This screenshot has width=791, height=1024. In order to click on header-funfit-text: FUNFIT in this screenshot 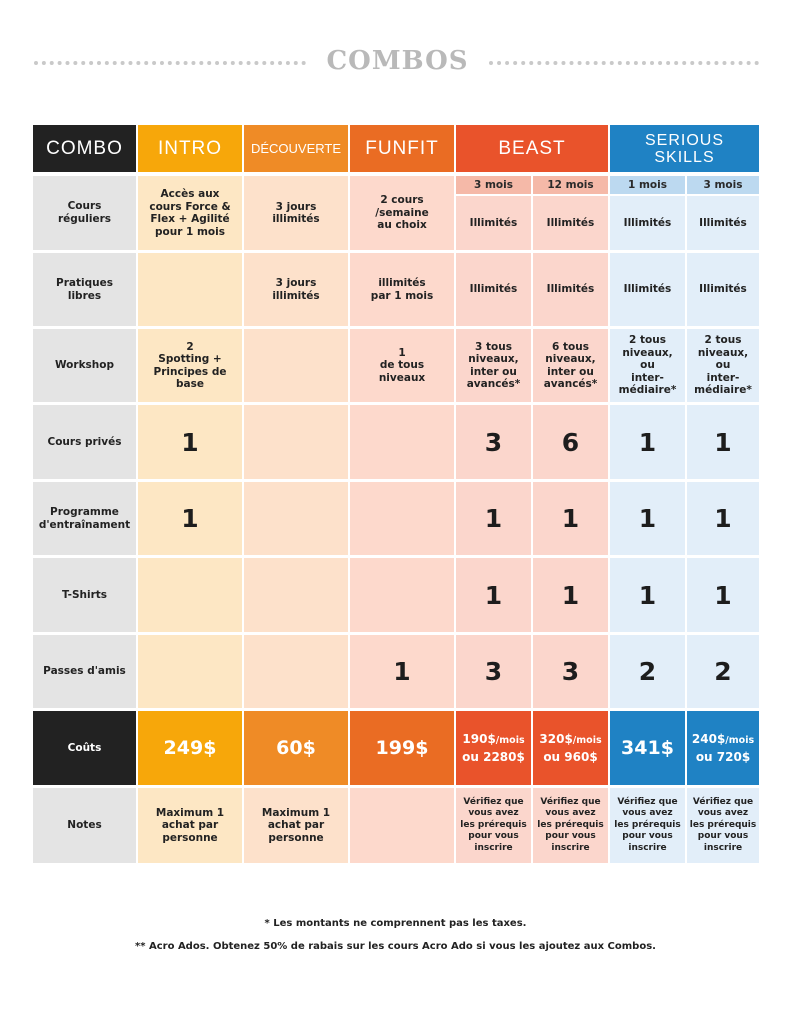, I will do `click(402, 148)`.